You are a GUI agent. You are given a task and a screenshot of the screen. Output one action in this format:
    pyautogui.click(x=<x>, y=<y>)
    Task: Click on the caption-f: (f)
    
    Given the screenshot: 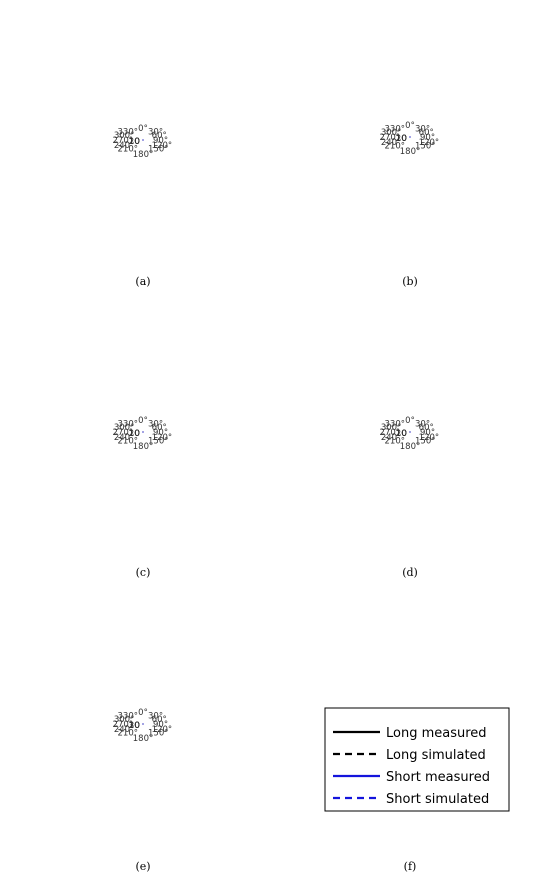 What is the action you would take?
    pyautogui.click(x=410, y=866)
    